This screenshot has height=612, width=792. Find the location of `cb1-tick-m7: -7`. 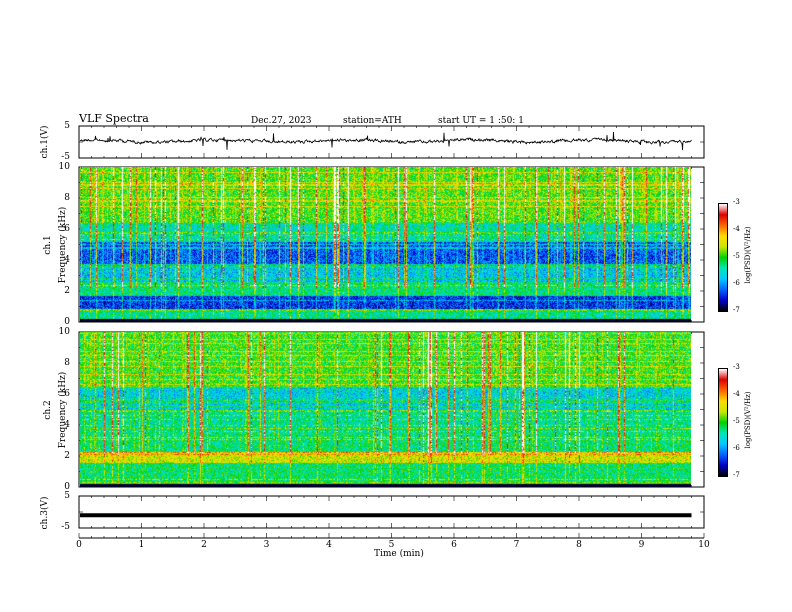

cb1-tick-m7: -7 is located at coordinates (736, 310).